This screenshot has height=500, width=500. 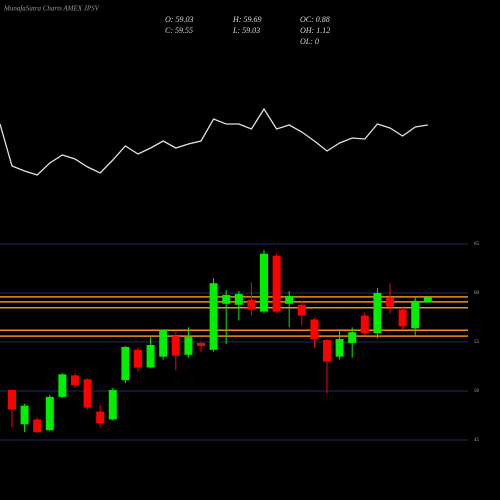 I want to click on info-text: C: 59.55, so click(x=179, y=30).